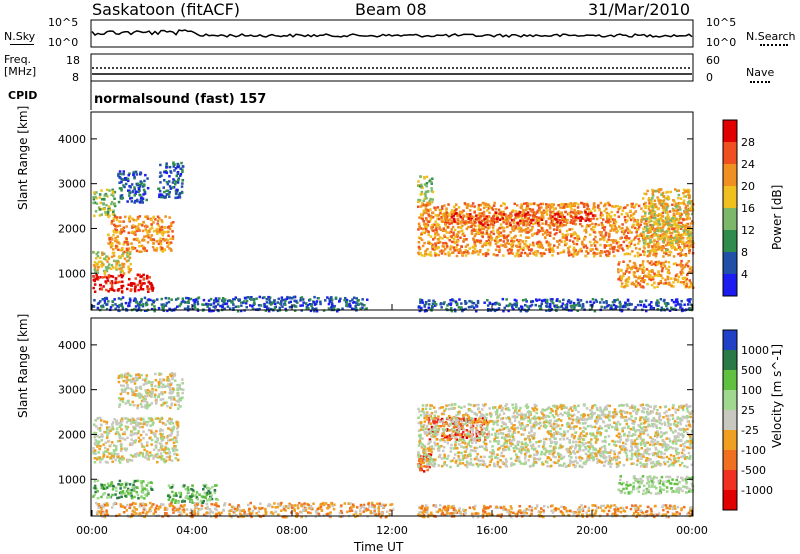  What do you see at coordinates (709, 77) in the screenshot?
I see `nave-tick-bottom: 0` at bounding box center [709, 77].